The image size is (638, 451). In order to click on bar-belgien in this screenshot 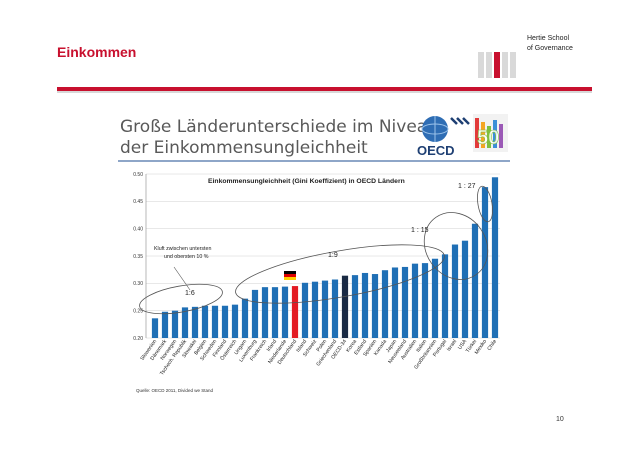, I will do `click(205, 321)`.